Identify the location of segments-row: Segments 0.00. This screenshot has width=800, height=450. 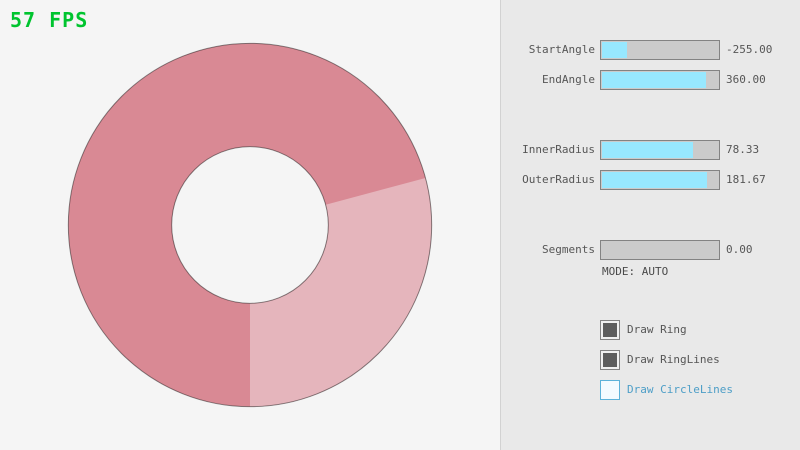
(635, 250).